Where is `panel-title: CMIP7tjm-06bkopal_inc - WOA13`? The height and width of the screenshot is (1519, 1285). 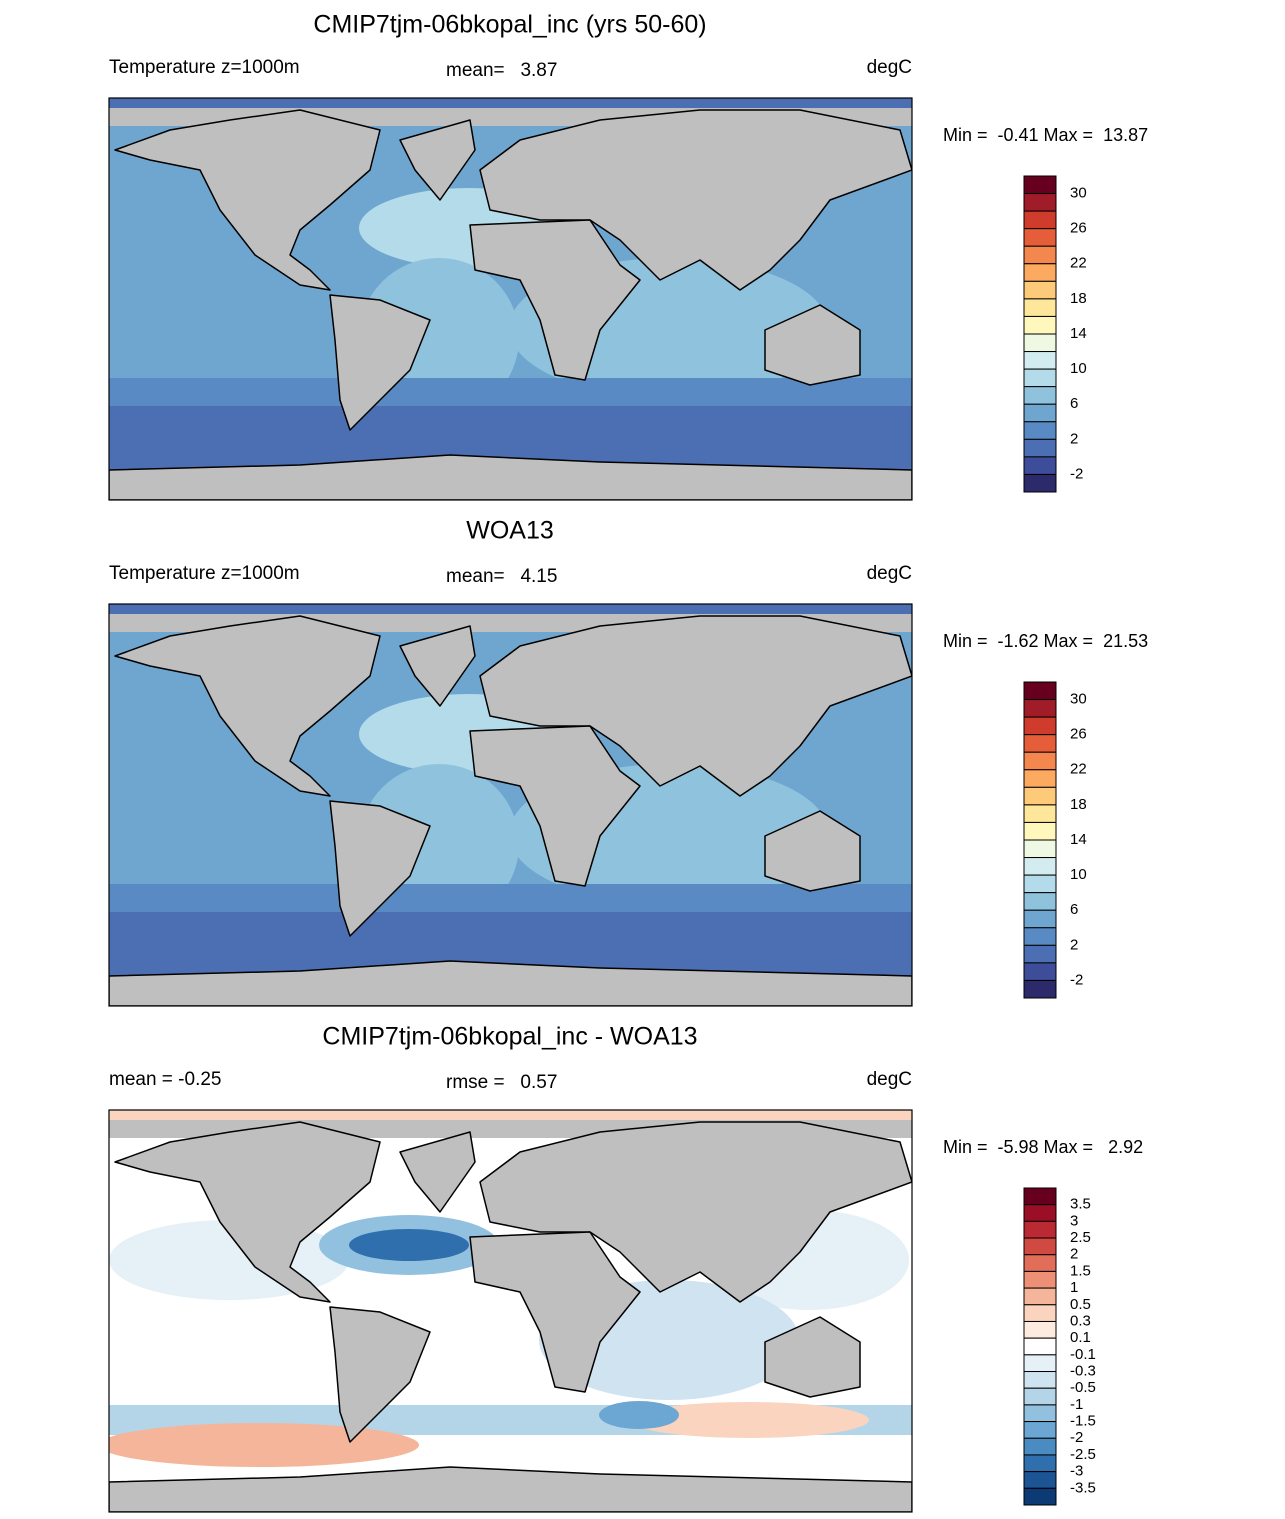
panel-title: CMIP7tjm-06bkopal_inc - WOA13 is located at coordinates (509, 1037).